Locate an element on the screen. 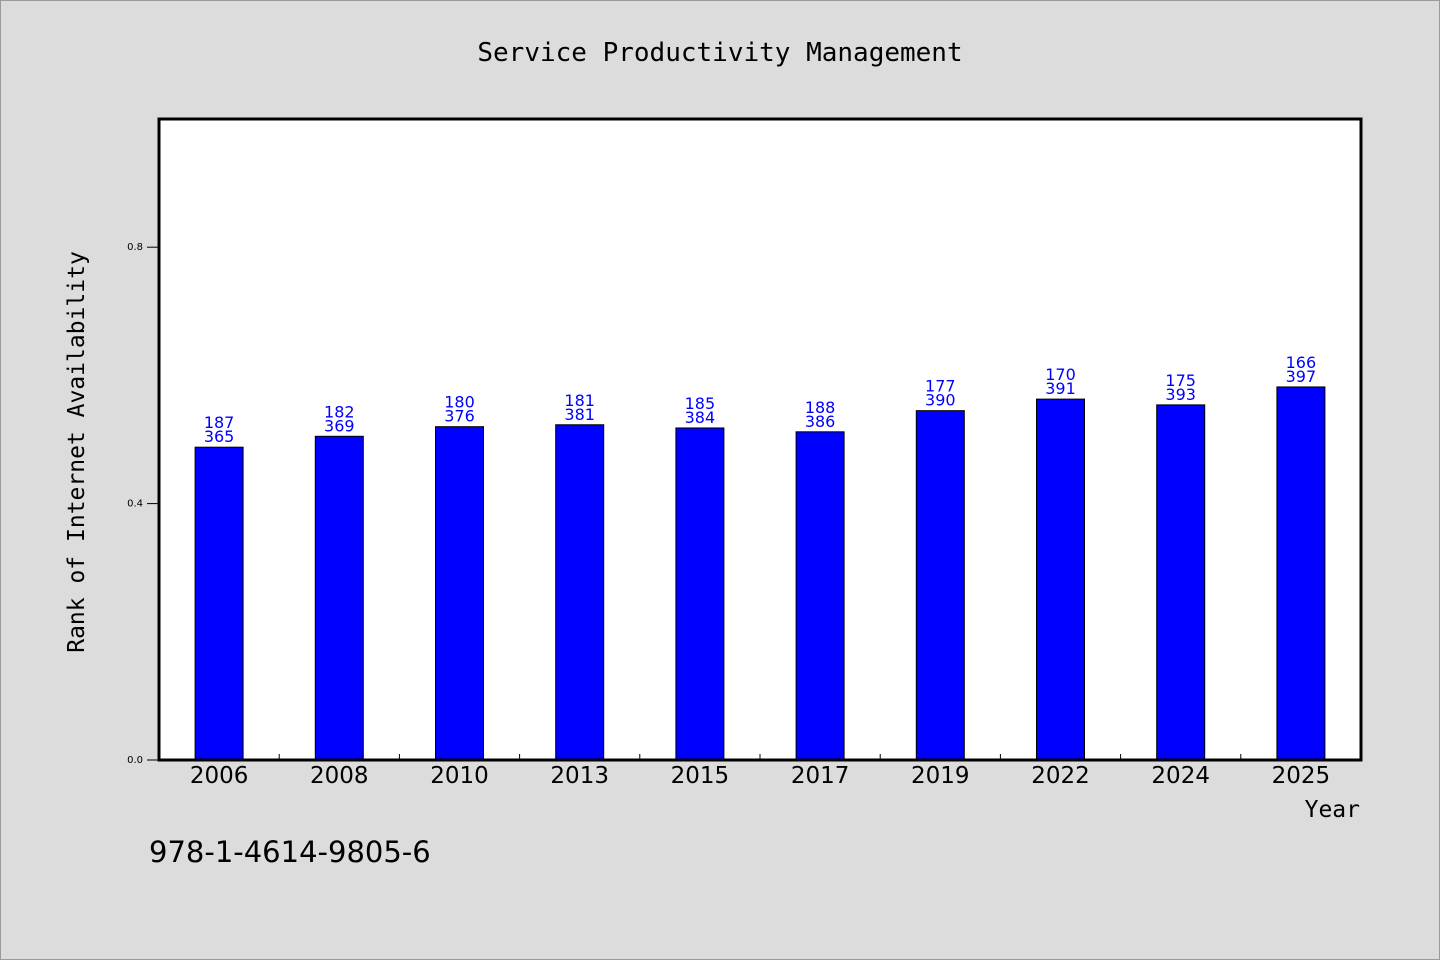 This screenshot has width=1440, height=960. data-label-bottom-2008: 369 is located at coordinates (339, 425).